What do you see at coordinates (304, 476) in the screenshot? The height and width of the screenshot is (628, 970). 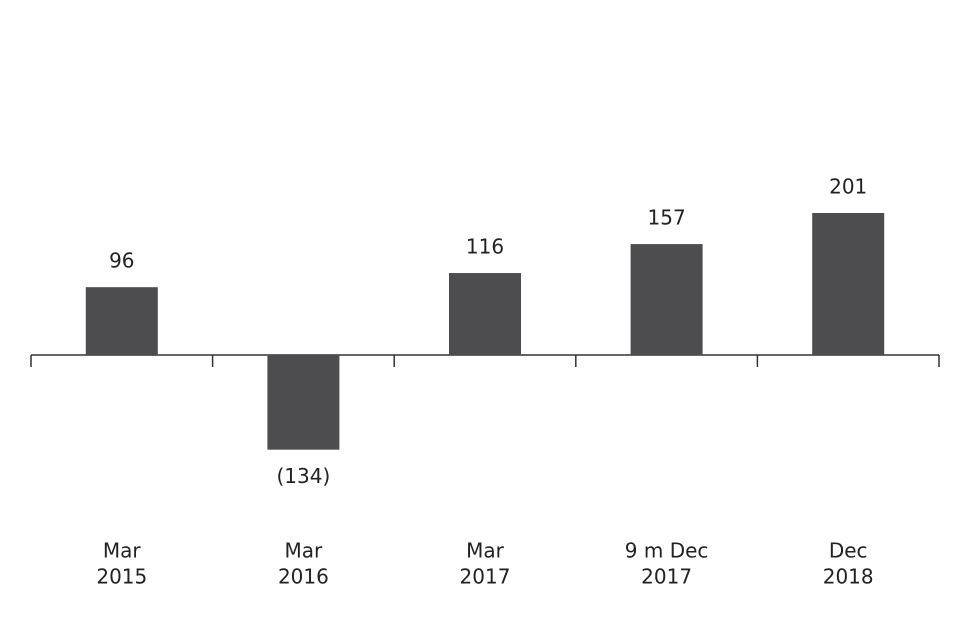 I see `value-label: (134)` at bounding box center [304, 476].